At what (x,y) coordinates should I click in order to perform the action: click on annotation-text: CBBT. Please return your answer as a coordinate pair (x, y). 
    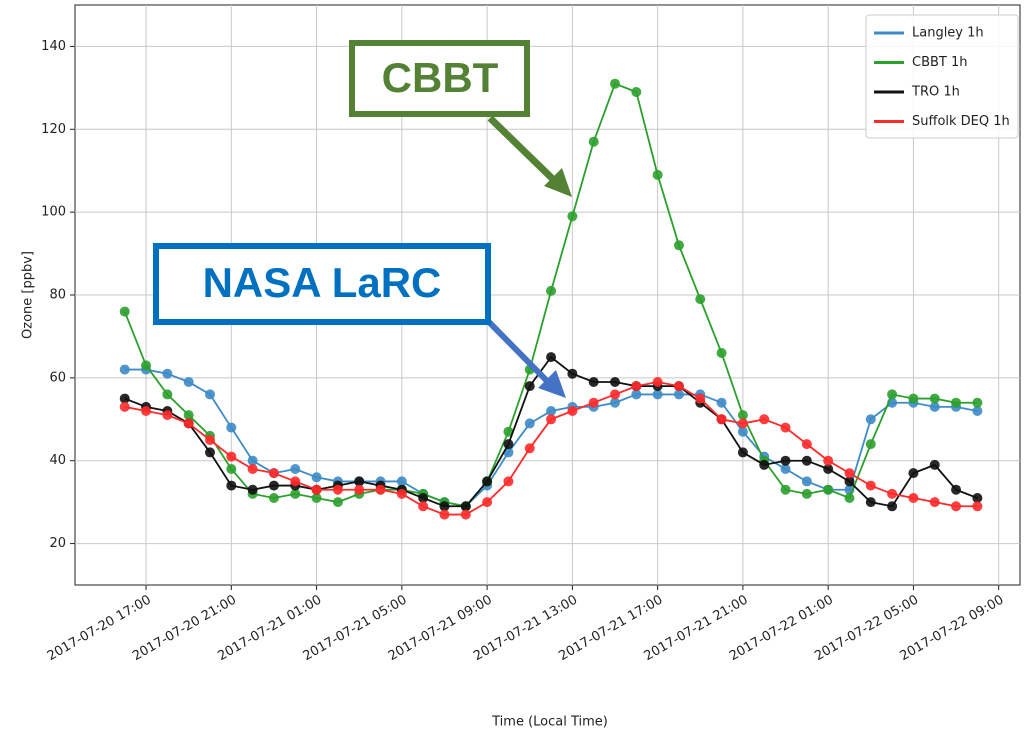
    Looking at the image, I should click on (440, 77).